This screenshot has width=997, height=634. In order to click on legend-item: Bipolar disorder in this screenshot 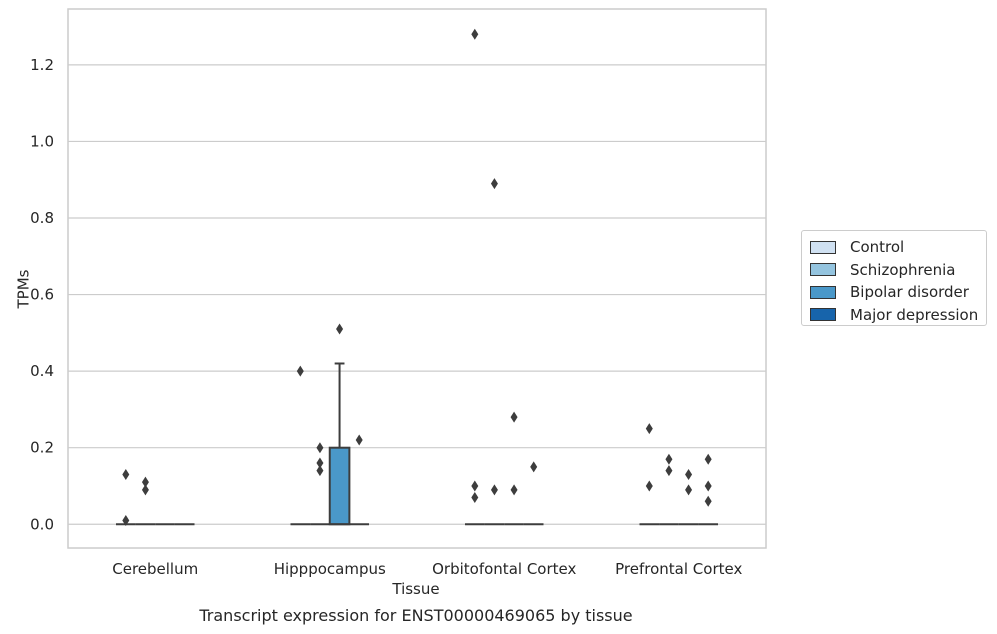, I will do `click(898, 292)`.